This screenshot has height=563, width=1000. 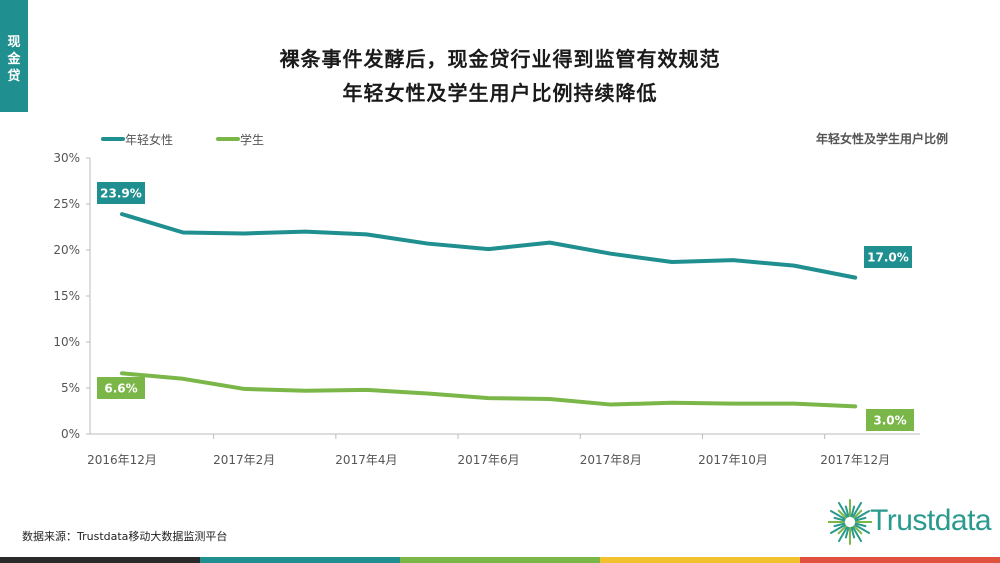 I want to click on legend-label: 学生, so click(x=252, y=139).